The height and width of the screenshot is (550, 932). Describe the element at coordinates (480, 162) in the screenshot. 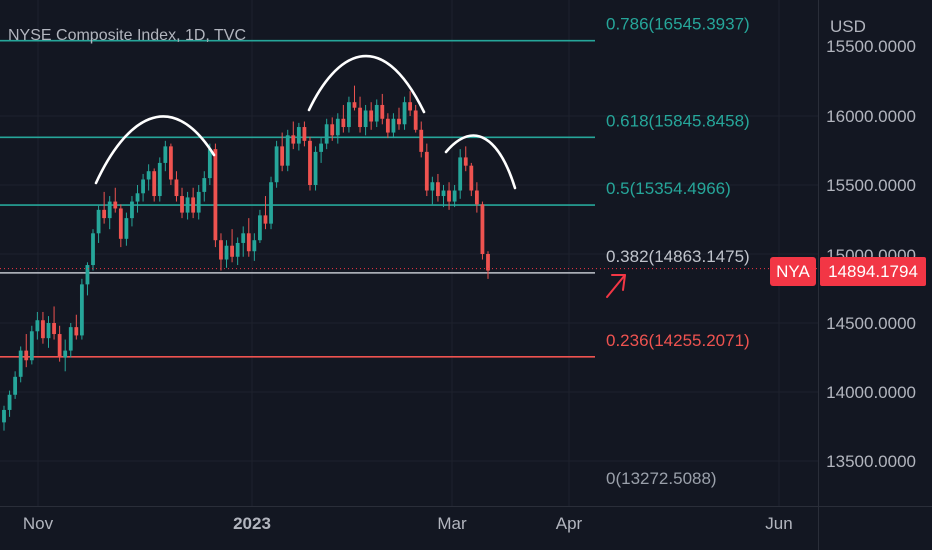

I see `right-shoulder-arc` at that location.